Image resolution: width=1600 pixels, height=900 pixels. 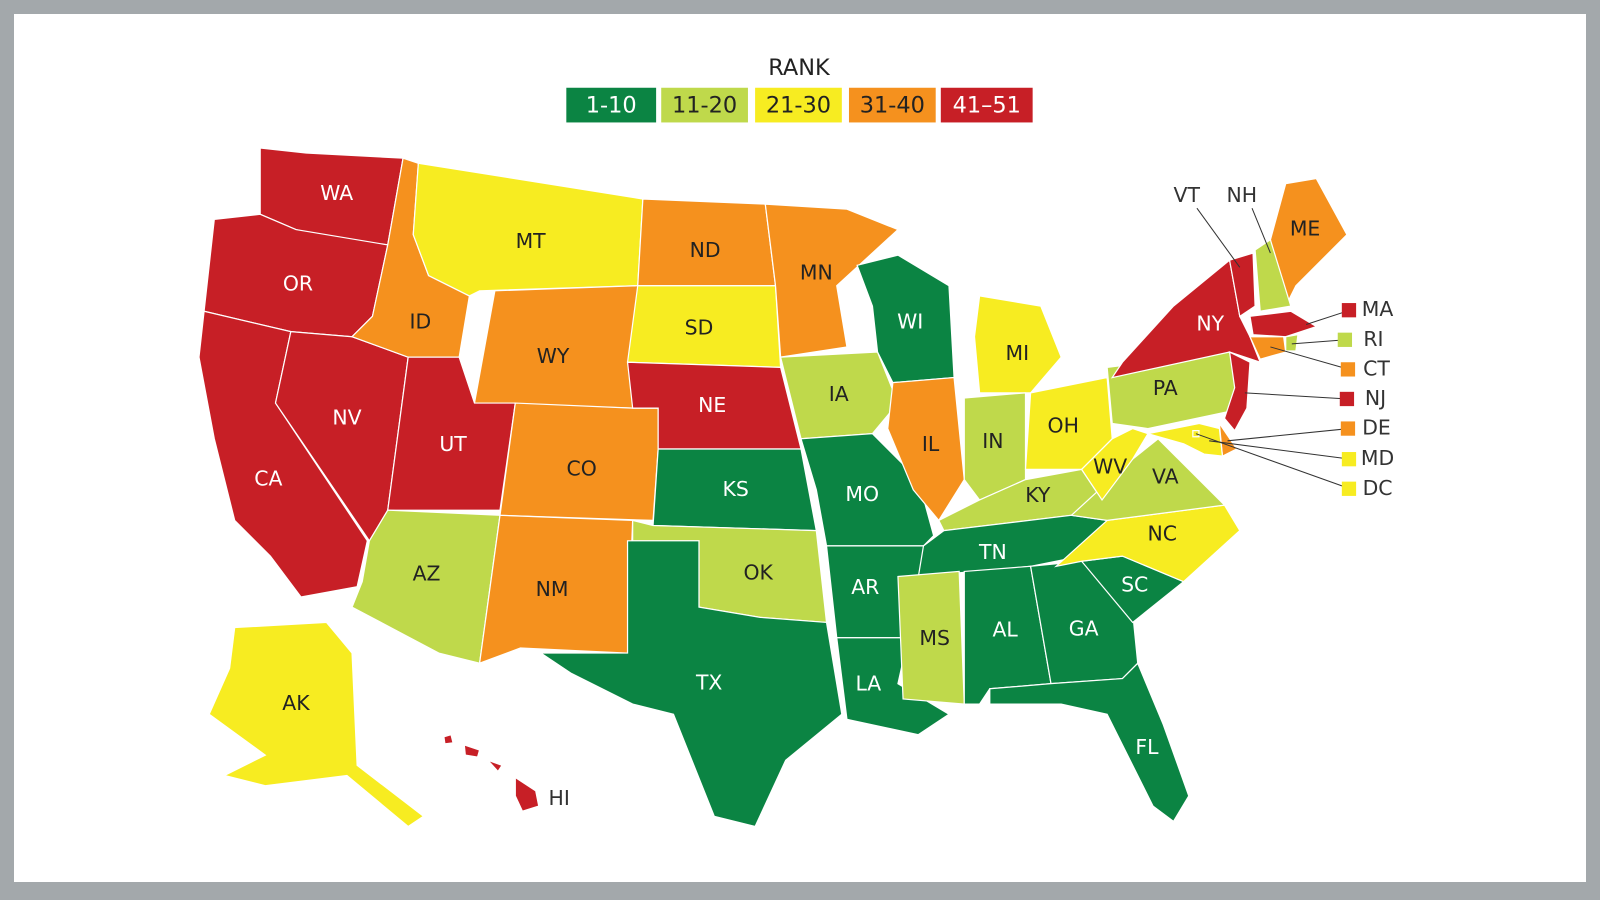 I want to click on legend-label: 11-20, so click(x=704, y=106).